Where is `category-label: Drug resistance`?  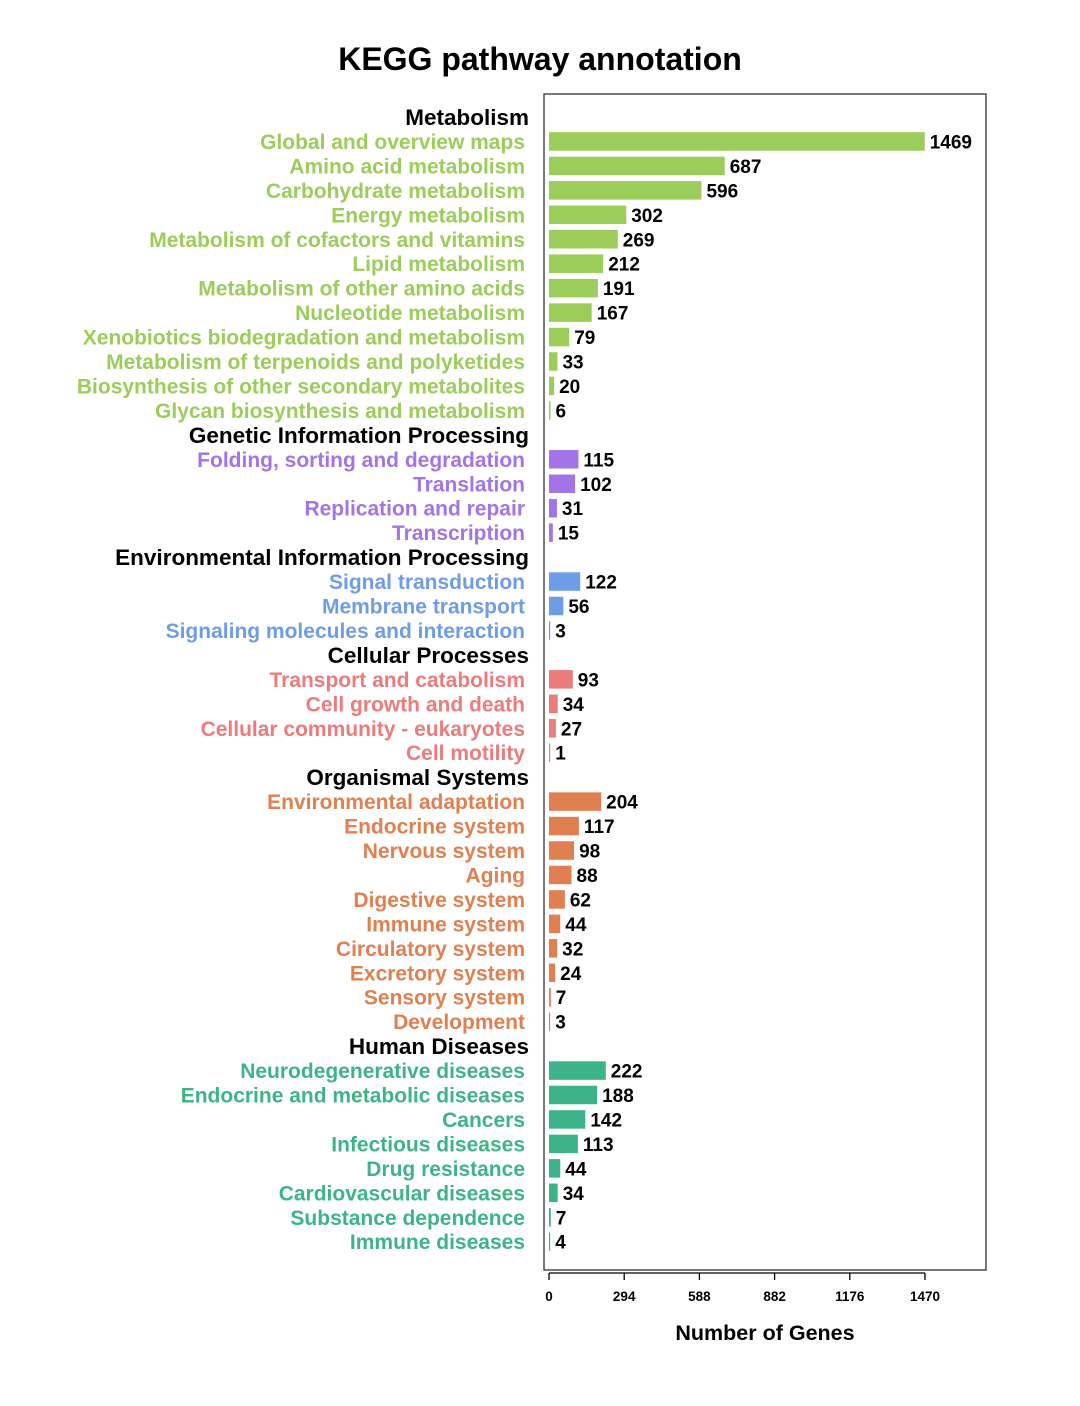
category-label: Drug resistance is located at coordinates (445, 1169).